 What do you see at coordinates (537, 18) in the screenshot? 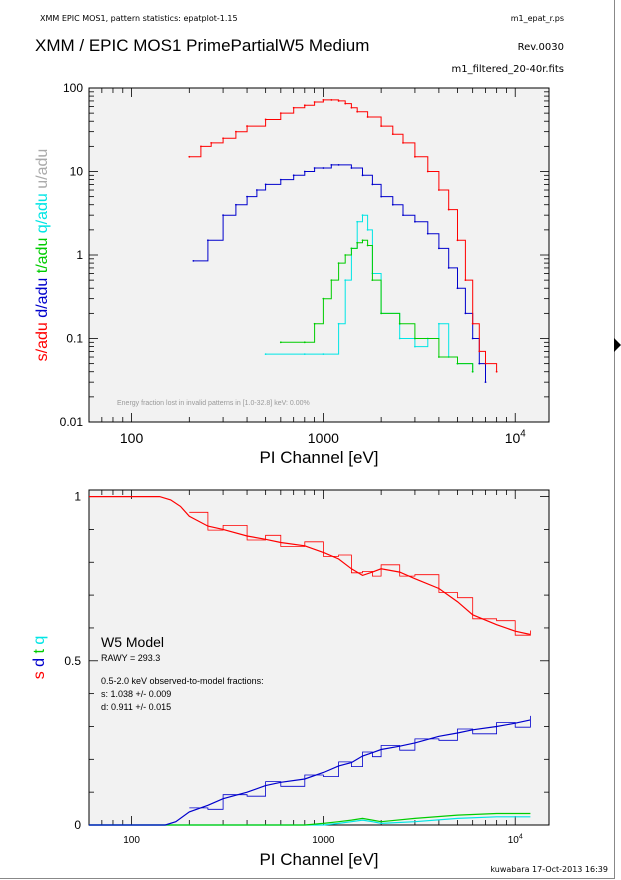
I see `file-label: m1_epat_r.ps` at bounding box center [537, 18].